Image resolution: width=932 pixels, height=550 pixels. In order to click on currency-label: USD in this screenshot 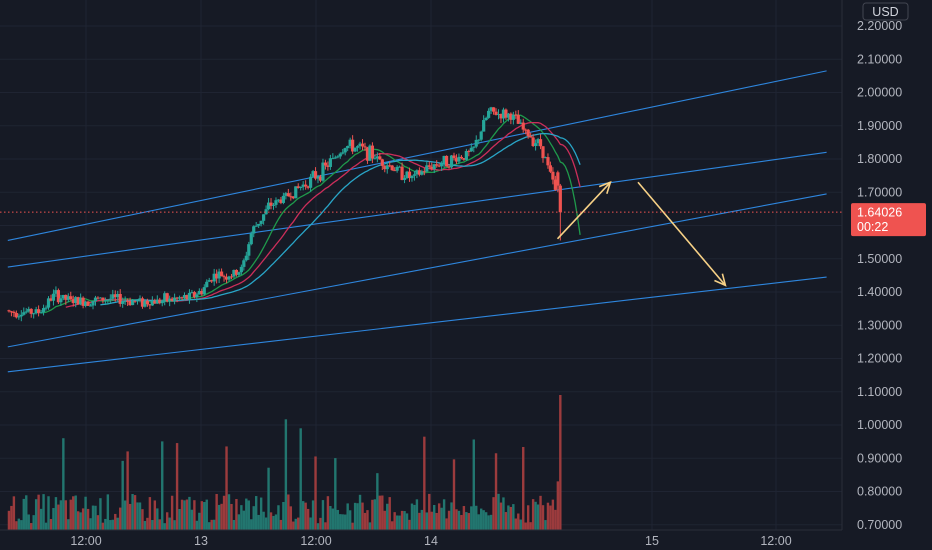, I will do `click(885, 12)`.